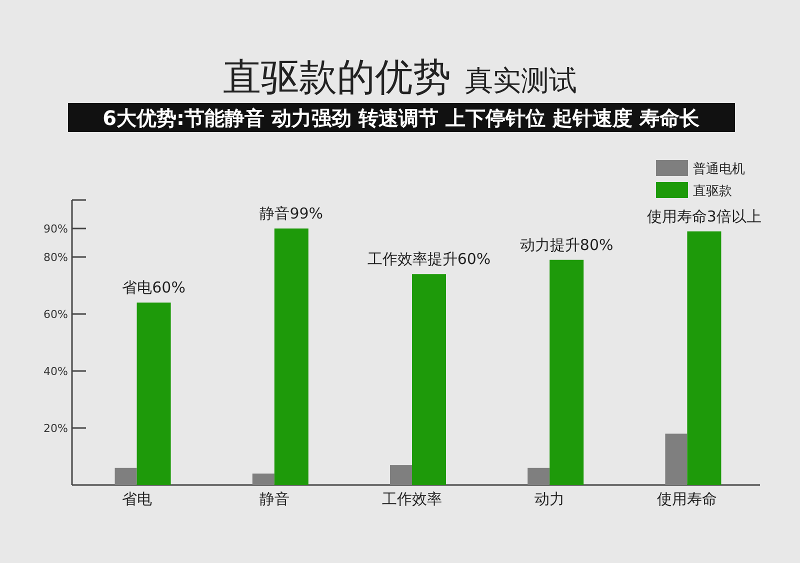 The image size is (800, 563). What do you see at coordinates (429, 259) in the screenshot?
I see `data-label: 工作效率提升60%` at bounding box center [429, 259].